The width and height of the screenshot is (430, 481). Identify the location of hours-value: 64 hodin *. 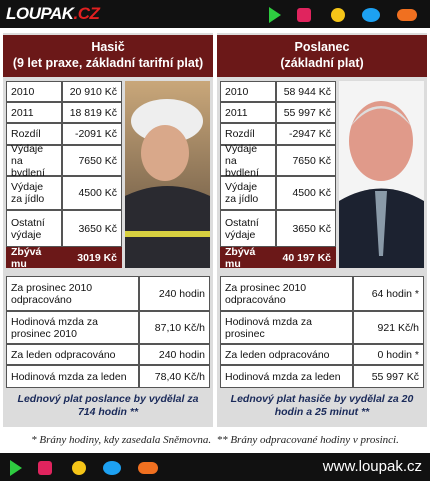
(388, 293).